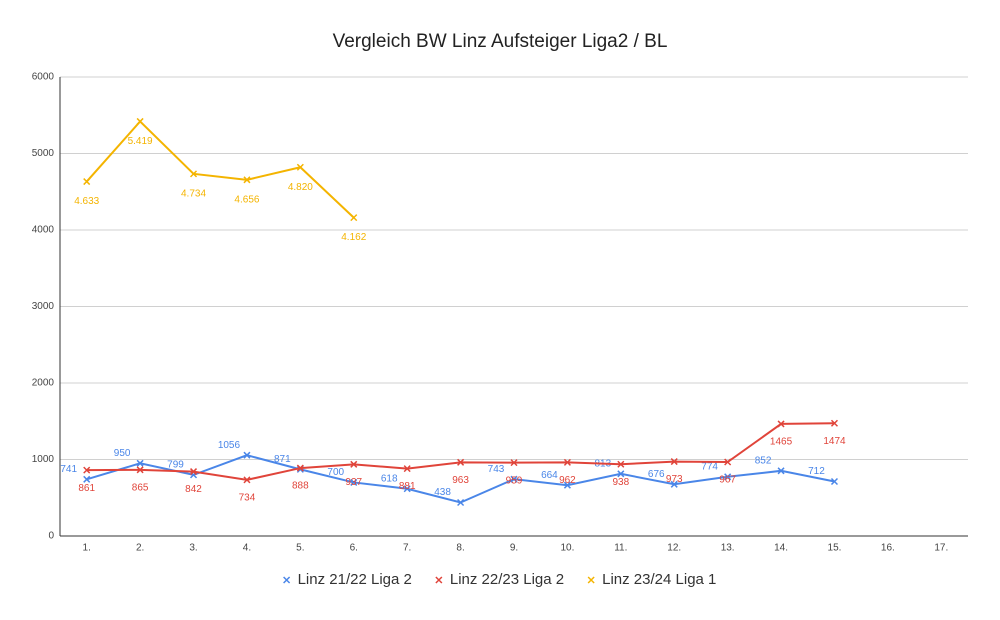  I want to click on y-tick-label: 6000, so click(43, 77).